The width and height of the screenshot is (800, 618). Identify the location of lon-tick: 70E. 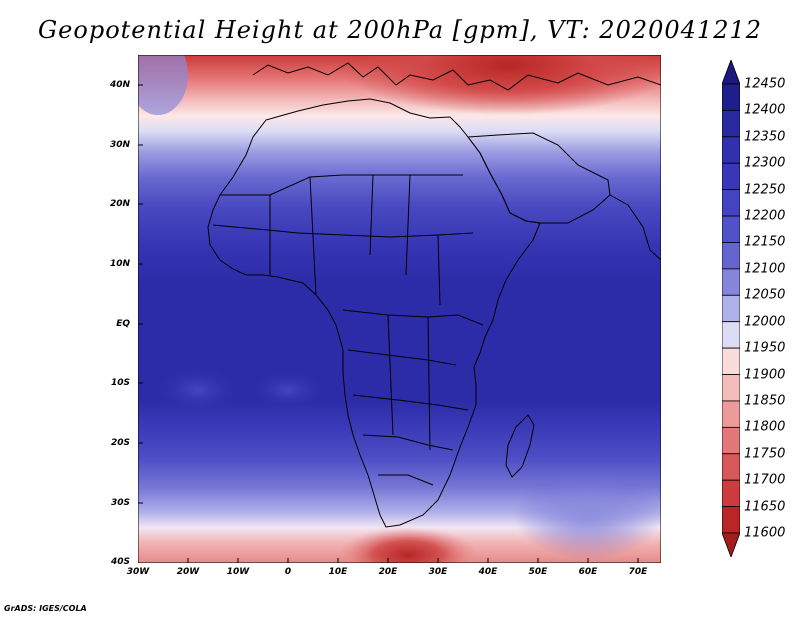
(638, 572).